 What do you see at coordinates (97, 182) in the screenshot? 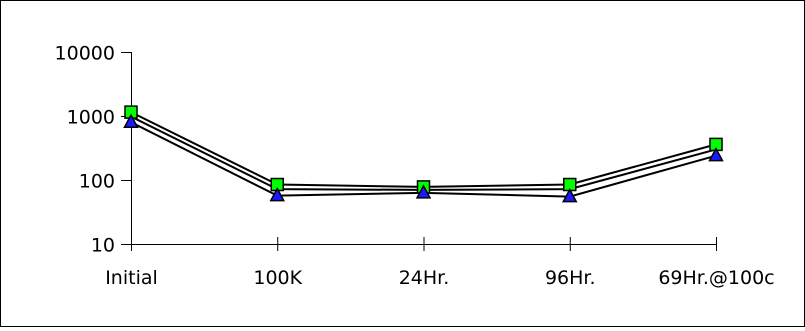
I see `y-tick-label: 100` at bounding box center [97, 182].